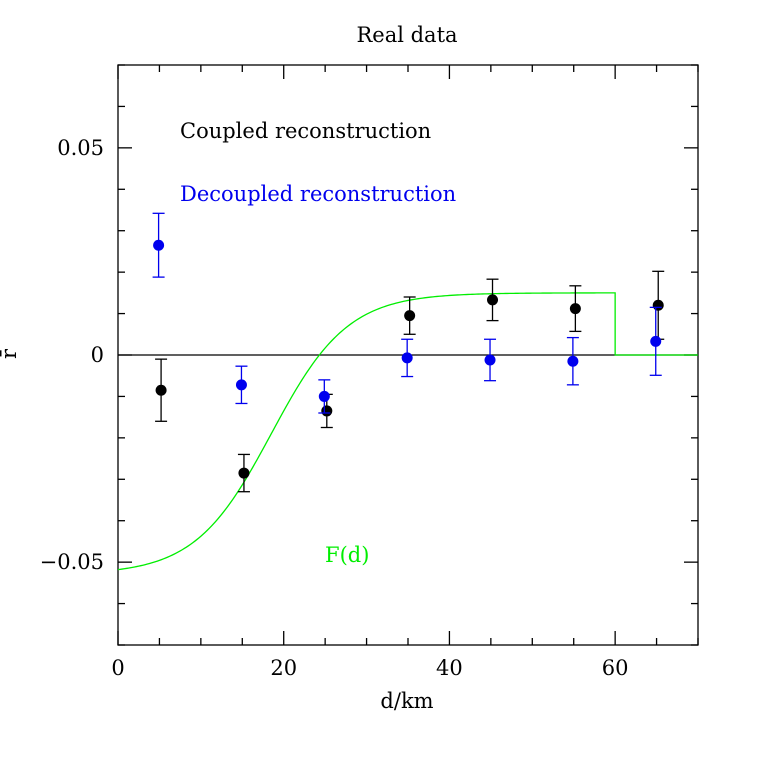 The width and height of the screenshot is (761, 761). I want to click on y-axis-label: r̄, so click(10, 353).